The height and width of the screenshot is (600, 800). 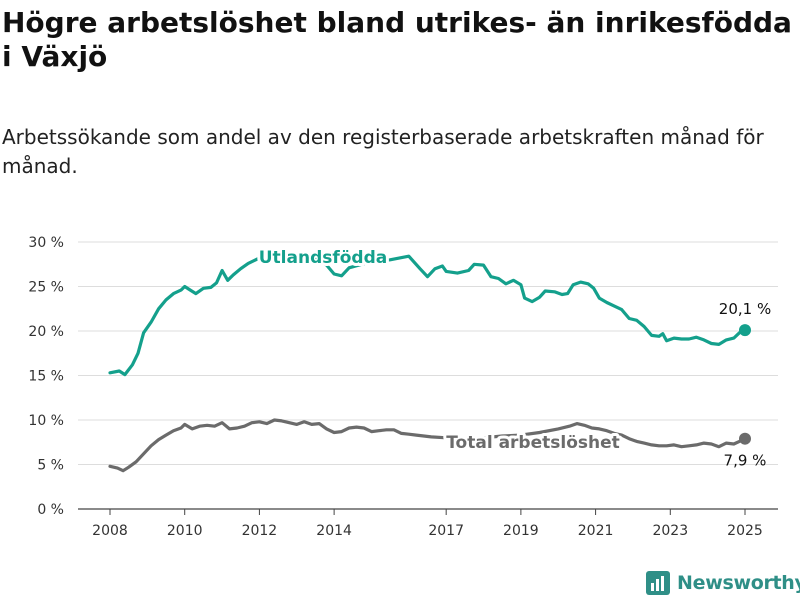 What do you see at coordinates (658, 583) in the screenshot?
I see `newsworthy-icon` at bounding box center [658, 583].